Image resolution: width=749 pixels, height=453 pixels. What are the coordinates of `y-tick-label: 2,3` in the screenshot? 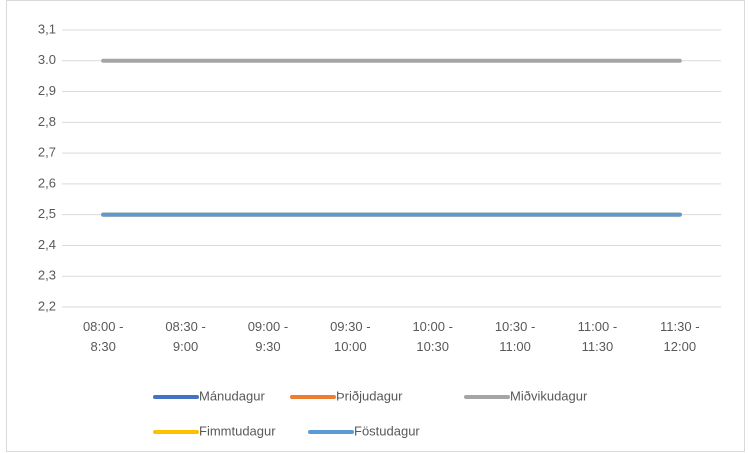 It's located at (47, 275).